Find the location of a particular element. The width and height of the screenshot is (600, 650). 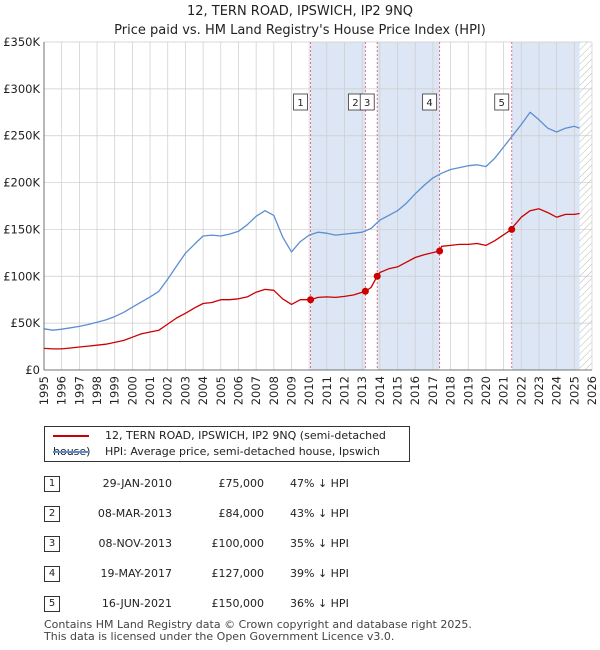

sale-date: 08-MAR-2013 is located at coordinates (134, 513).